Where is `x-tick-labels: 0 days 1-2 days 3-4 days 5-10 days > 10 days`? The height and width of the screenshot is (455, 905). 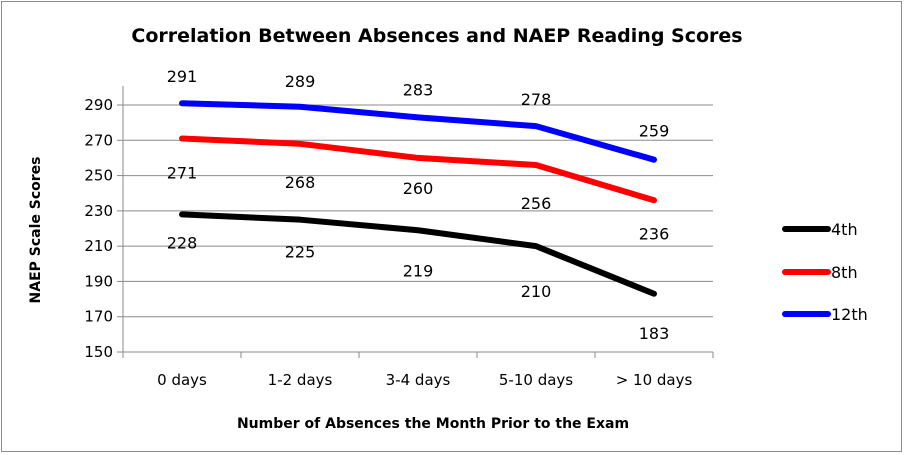
x-tick-labels: 0 days 1-2 days 3-4 days 5-10 days > 10 days is located at coordinates (424, 380).